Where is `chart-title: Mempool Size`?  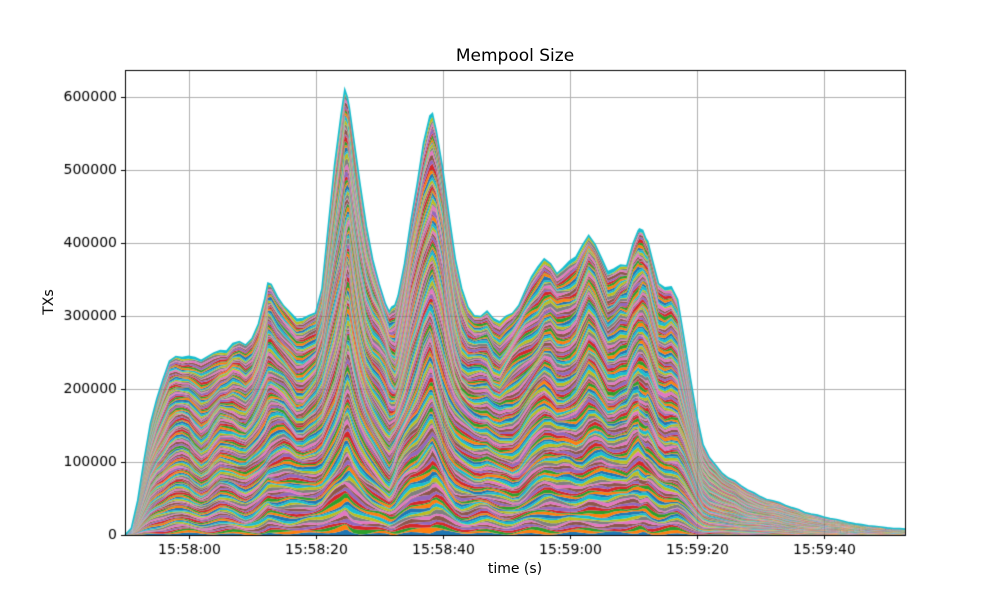
chart-title: Mempool Size is located at coordinates (515, 56).